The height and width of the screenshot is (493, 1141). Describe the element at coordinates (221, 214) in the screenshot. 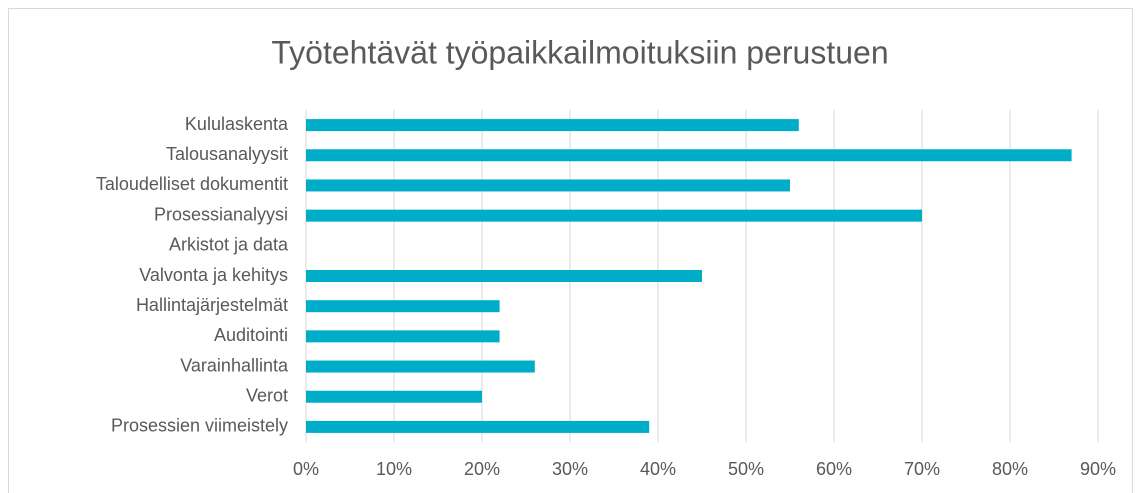

I see `y-tick-label: Prosessianalyysi` at that location.